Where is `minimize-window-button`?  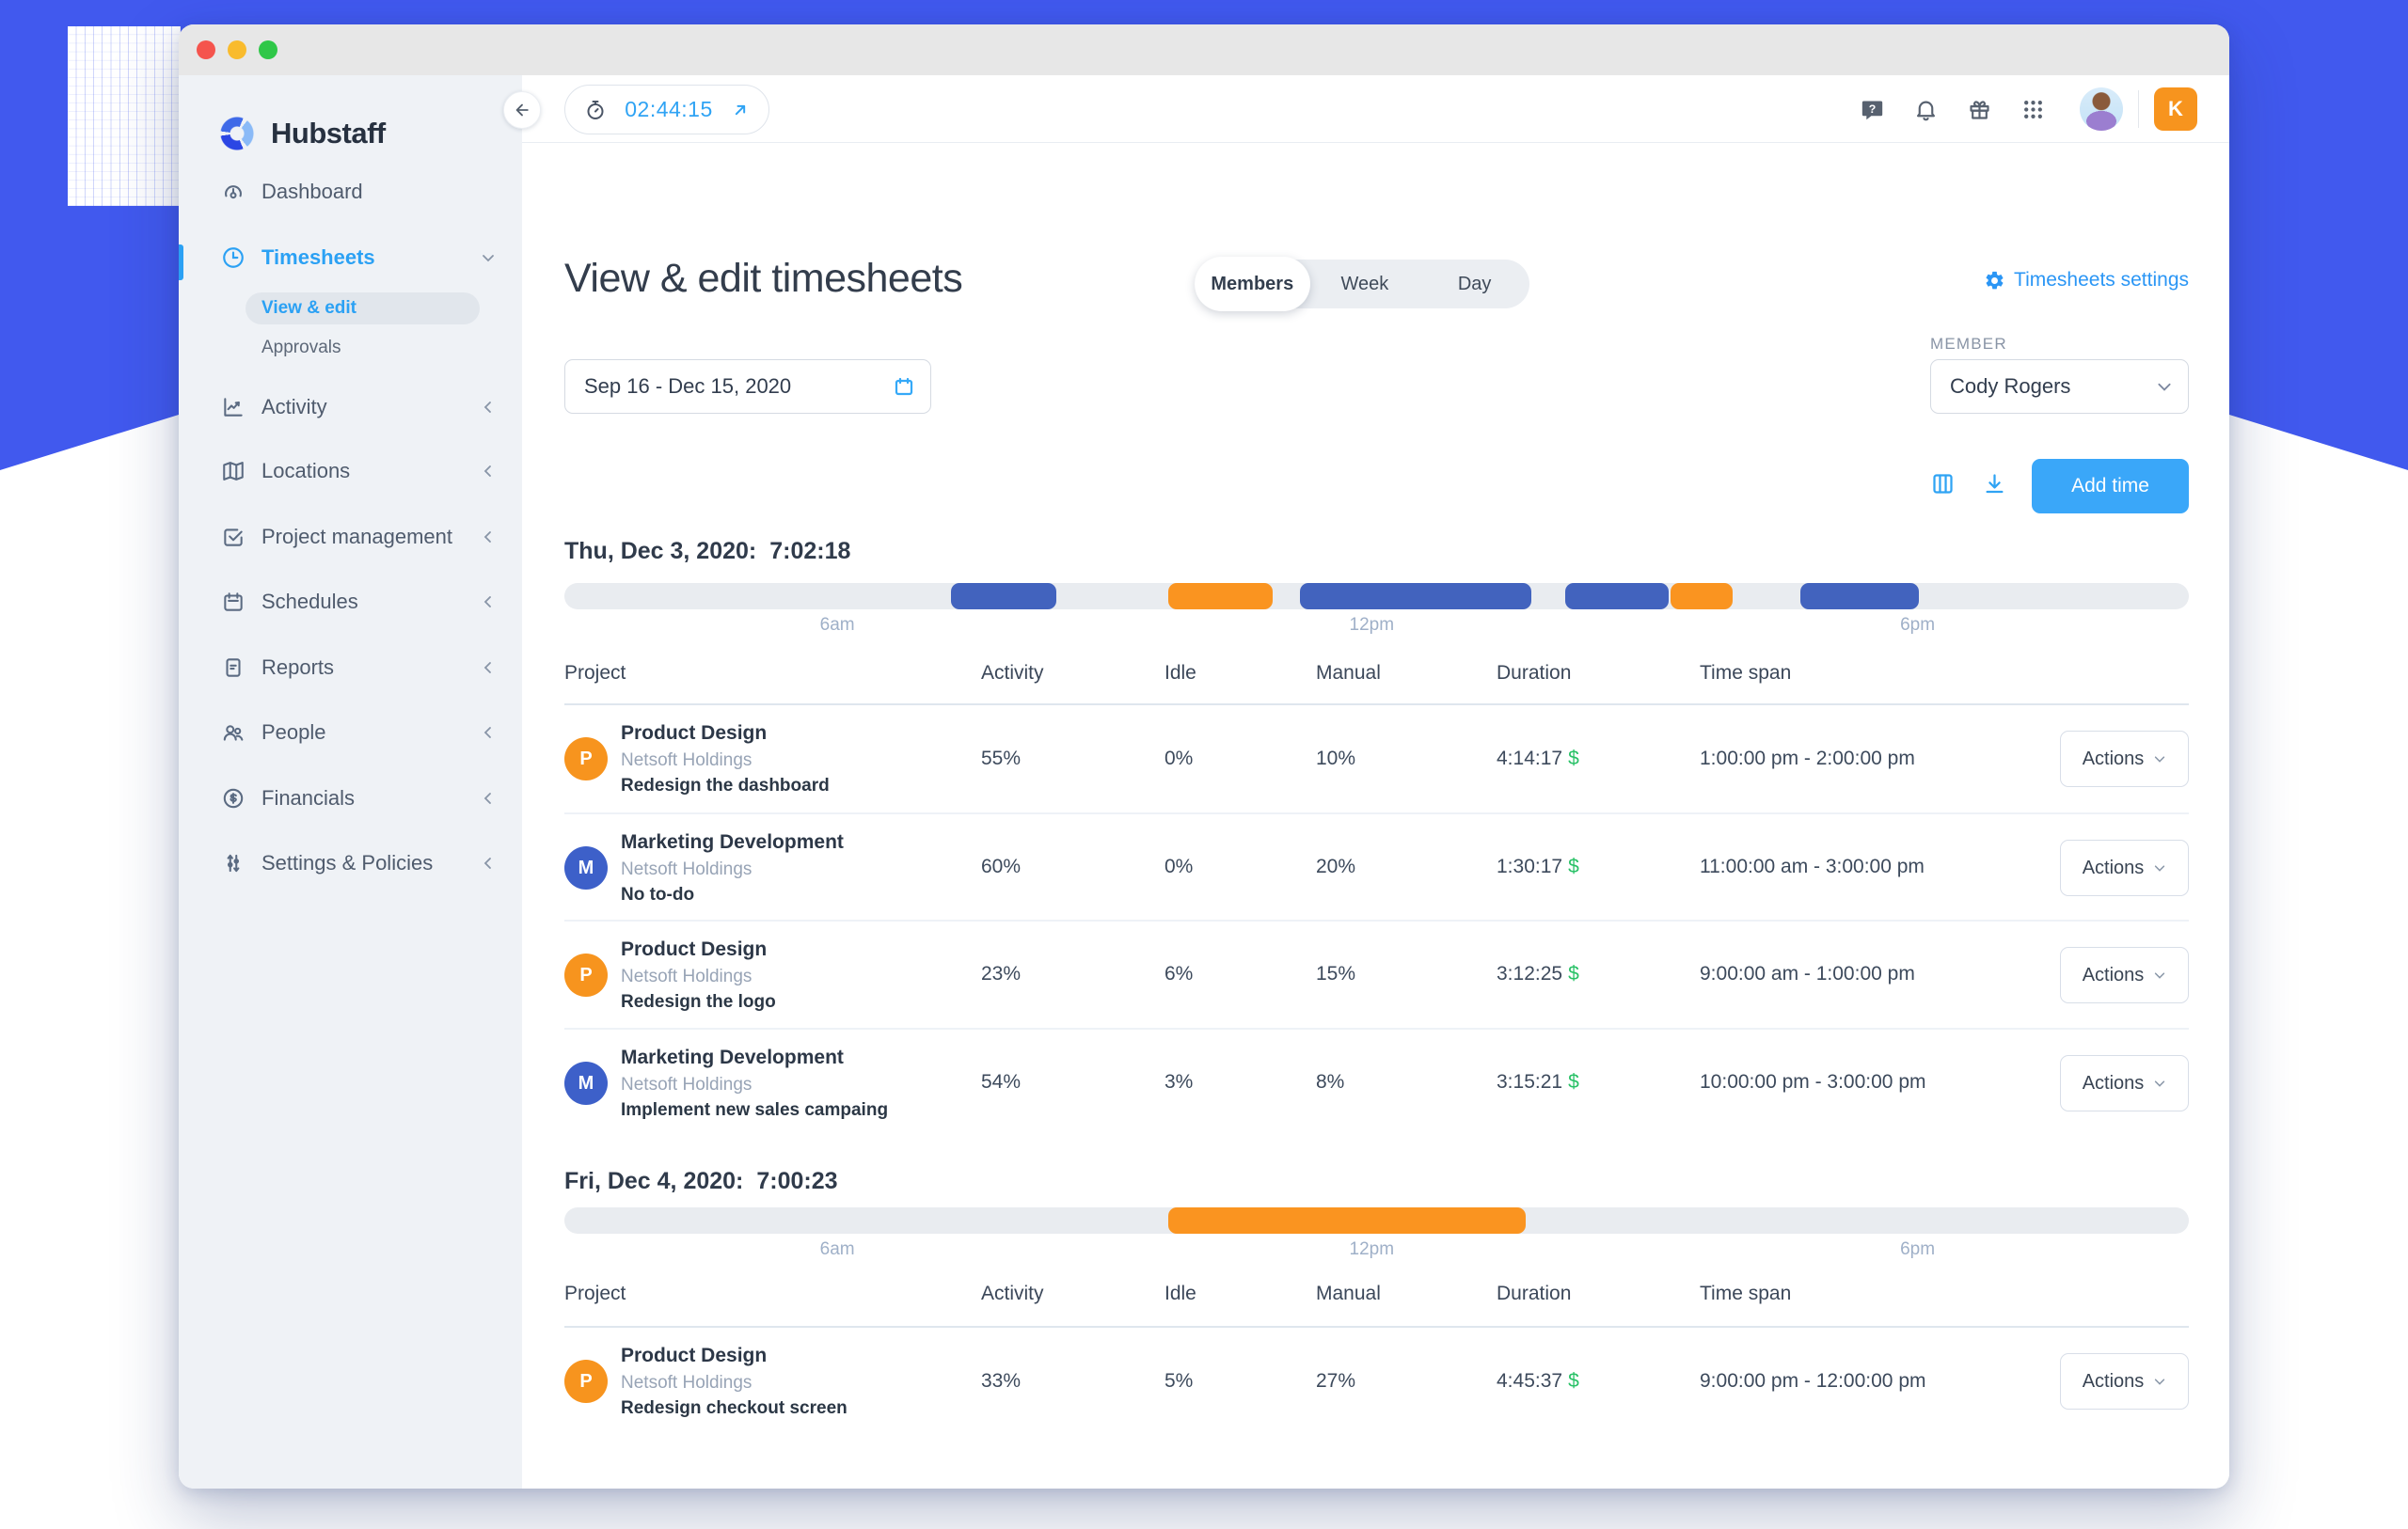 minimize-window-button is located at coordinates (237, 49).